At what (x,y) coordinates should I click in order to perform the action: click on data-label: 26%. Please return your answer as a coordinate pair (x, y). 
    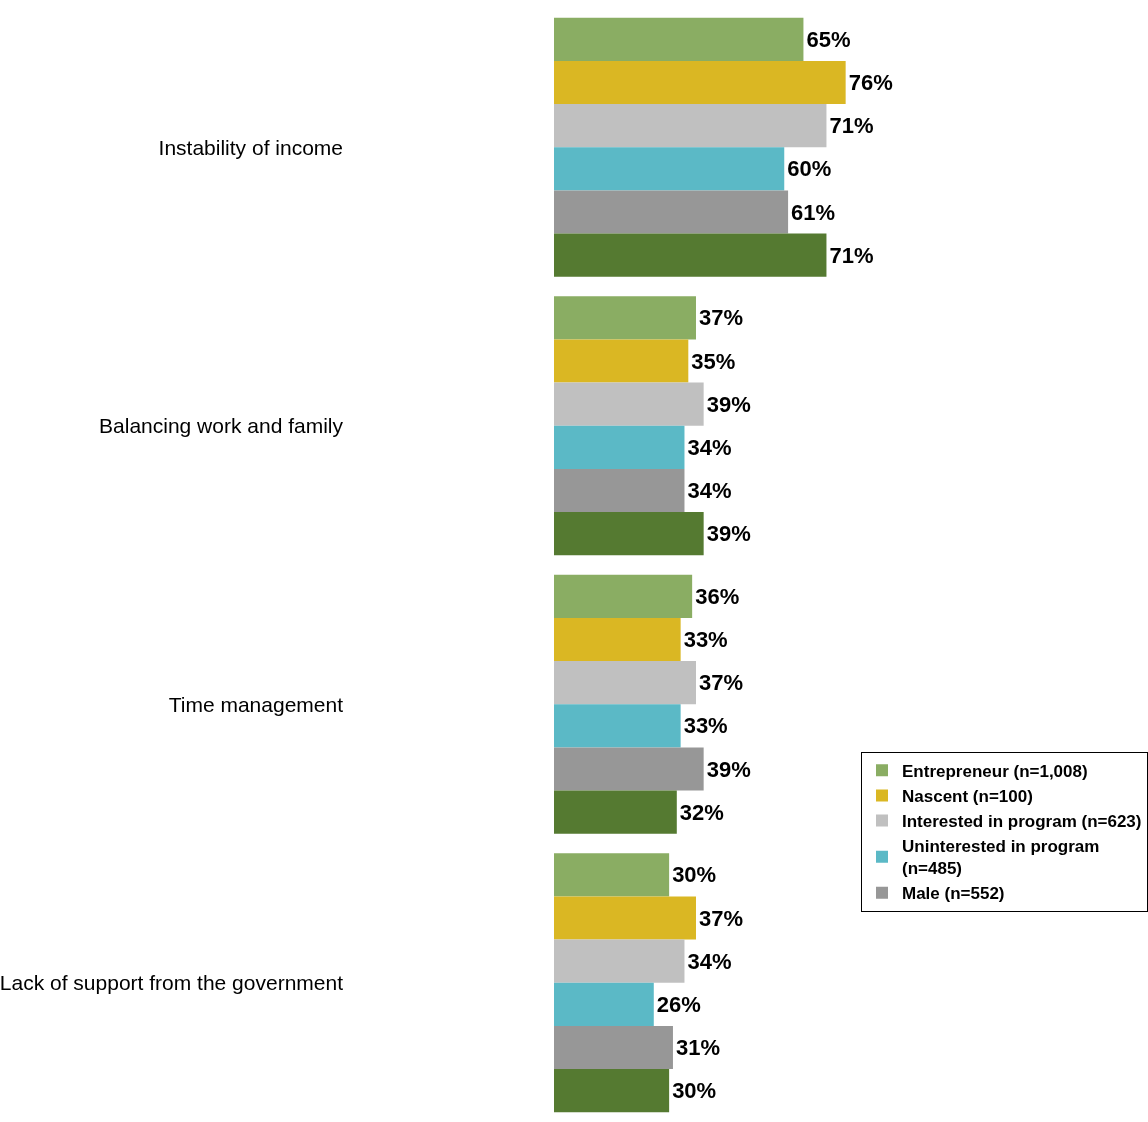
    Looking at the image, I should click on (678, 1004).